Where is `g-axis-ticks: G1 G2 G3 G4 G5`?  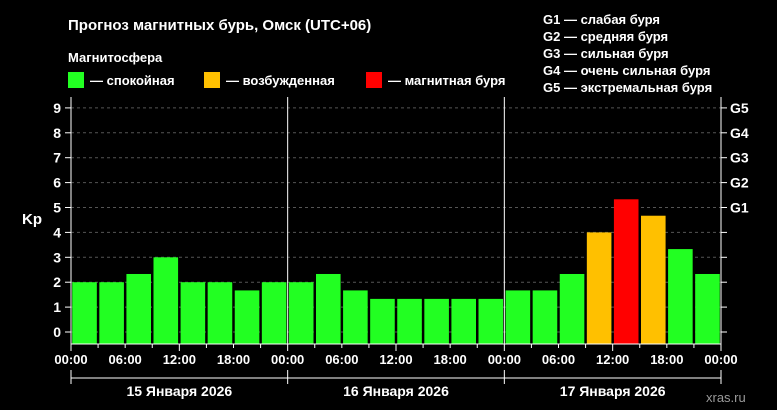 g-axis-ticks: G1 G2 G3 G4 G5 is located at coordinates (735, 216).